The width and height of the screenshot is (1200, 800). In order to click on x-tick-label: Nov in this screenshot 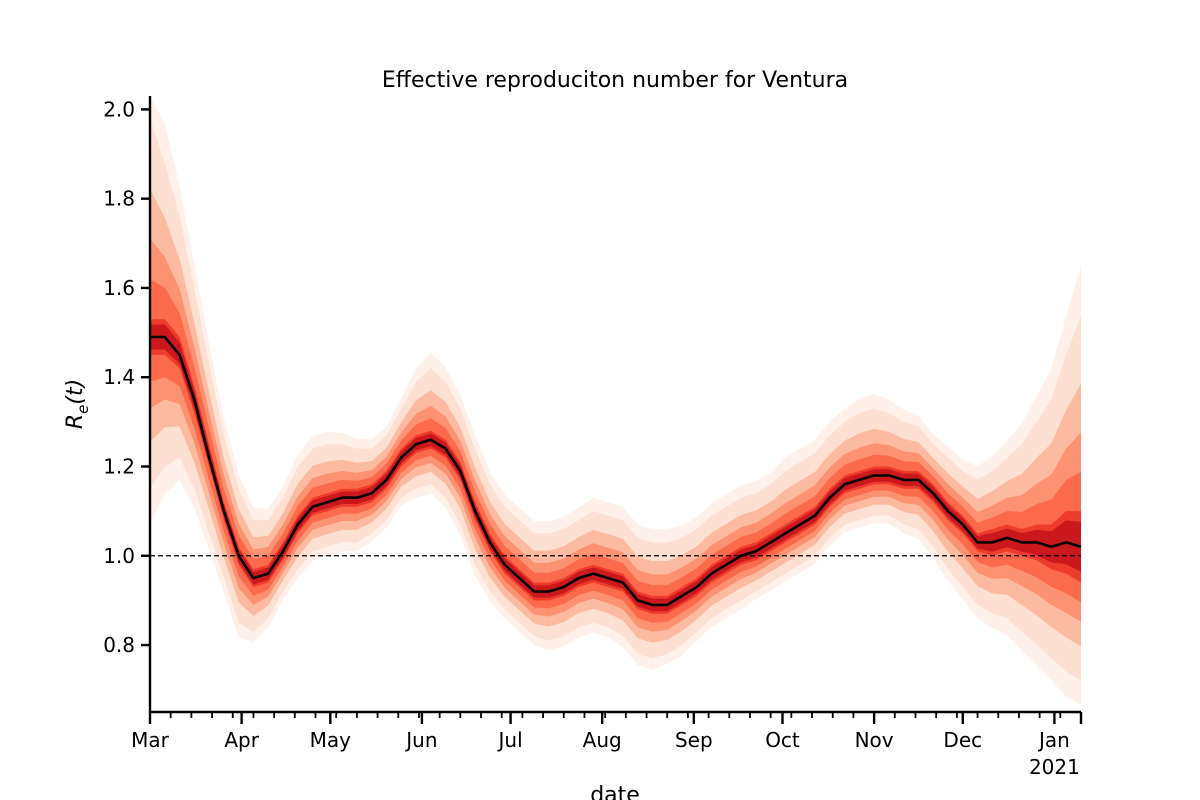, I will do `click(874, 740)`.